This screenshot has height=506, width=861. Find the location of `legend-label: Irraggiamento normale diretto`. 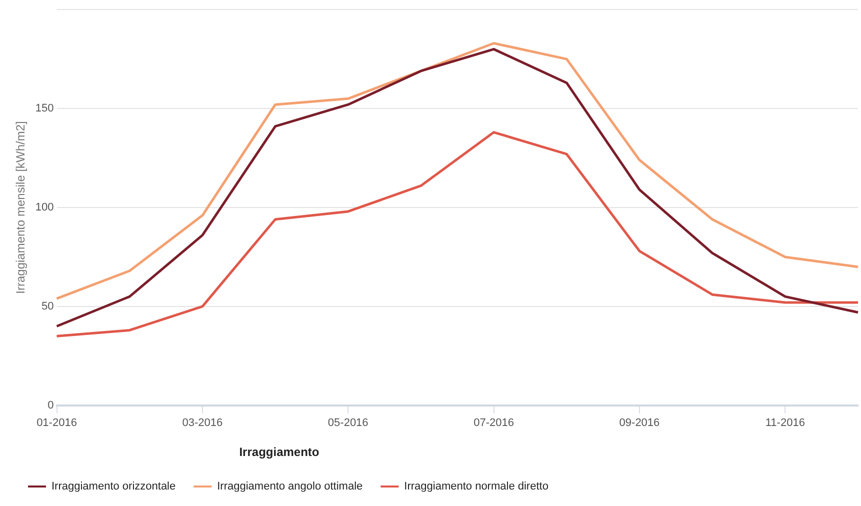

legend-label: Irraggiamento normale diretto is located at coordinates (476, 486).